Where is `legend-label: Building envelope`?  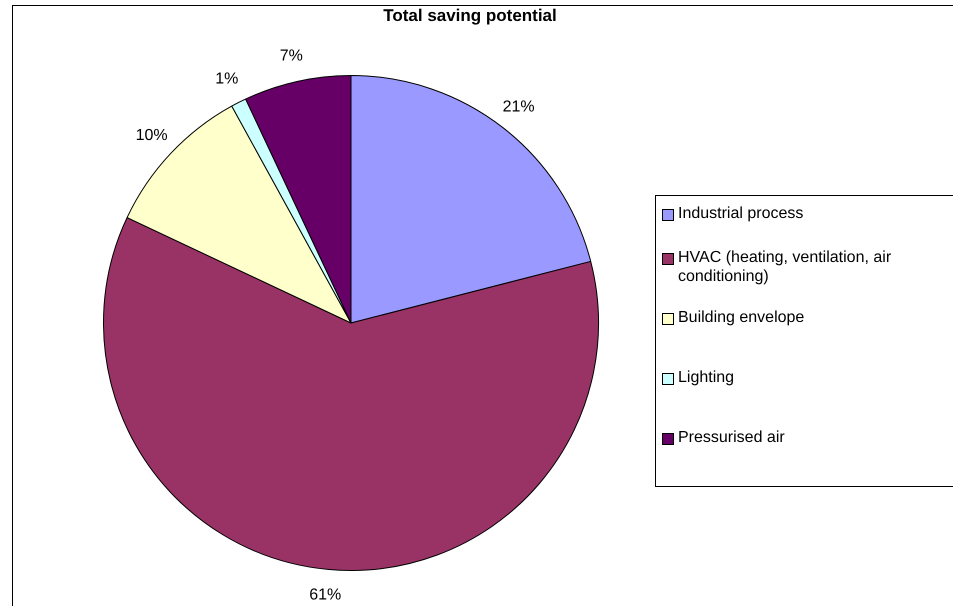 legend-label: Building envelope is located at coordinates (741, 317).